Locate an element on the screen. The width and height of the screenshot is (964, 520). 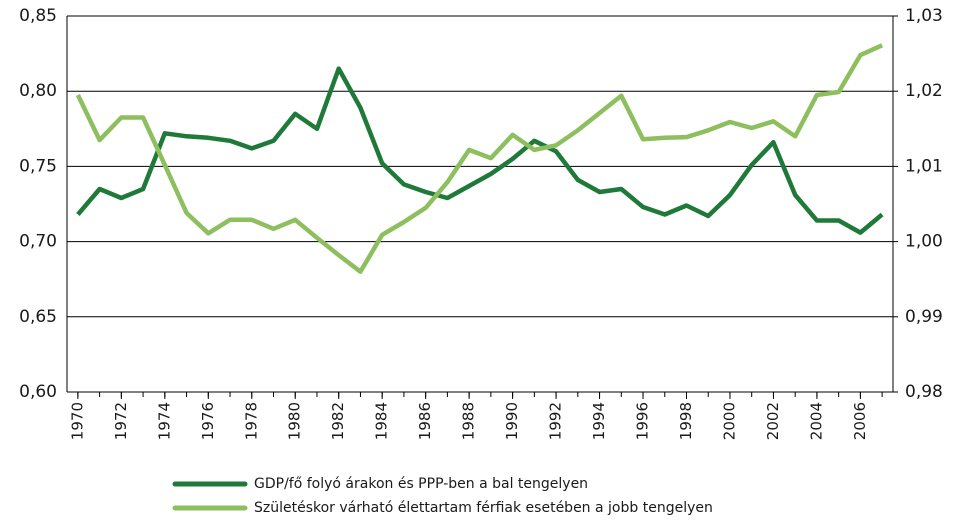
x-tick-label: 1980 is located at coordinates (295, 421).